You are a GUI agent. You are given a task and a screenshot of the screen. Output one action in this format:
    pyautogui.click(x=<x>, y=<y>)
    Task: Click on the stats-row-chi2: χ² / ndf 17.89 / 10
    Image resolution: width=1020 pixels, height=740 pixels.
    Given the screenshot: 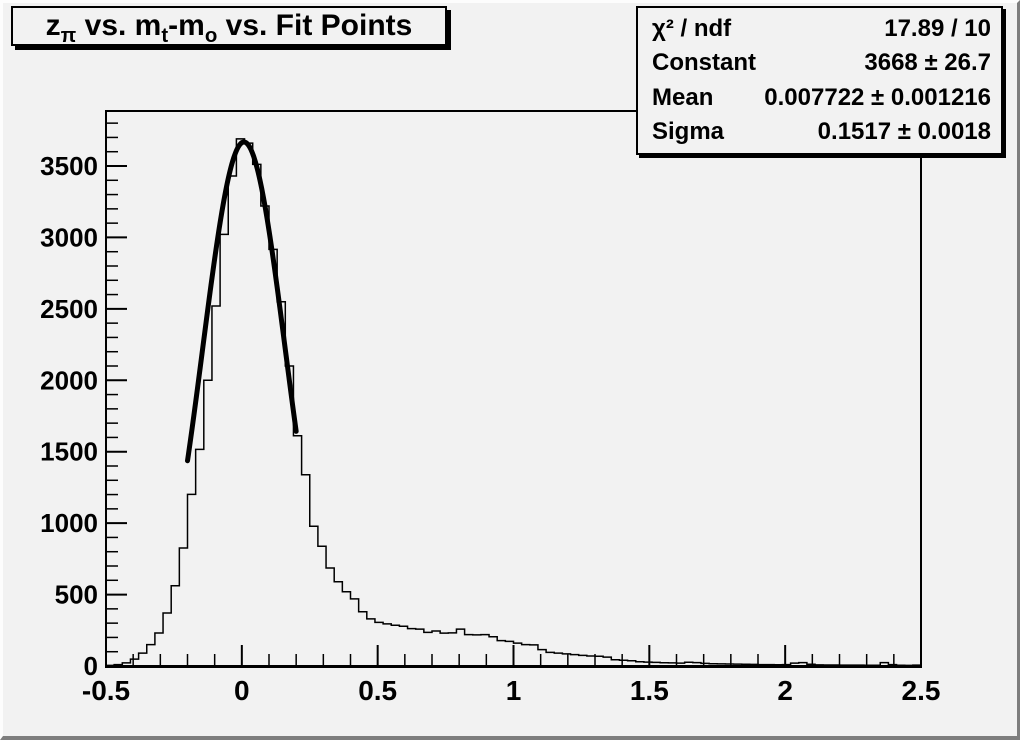 What is the action you would take?
    pyautogui.click(x=819, y=29)
    